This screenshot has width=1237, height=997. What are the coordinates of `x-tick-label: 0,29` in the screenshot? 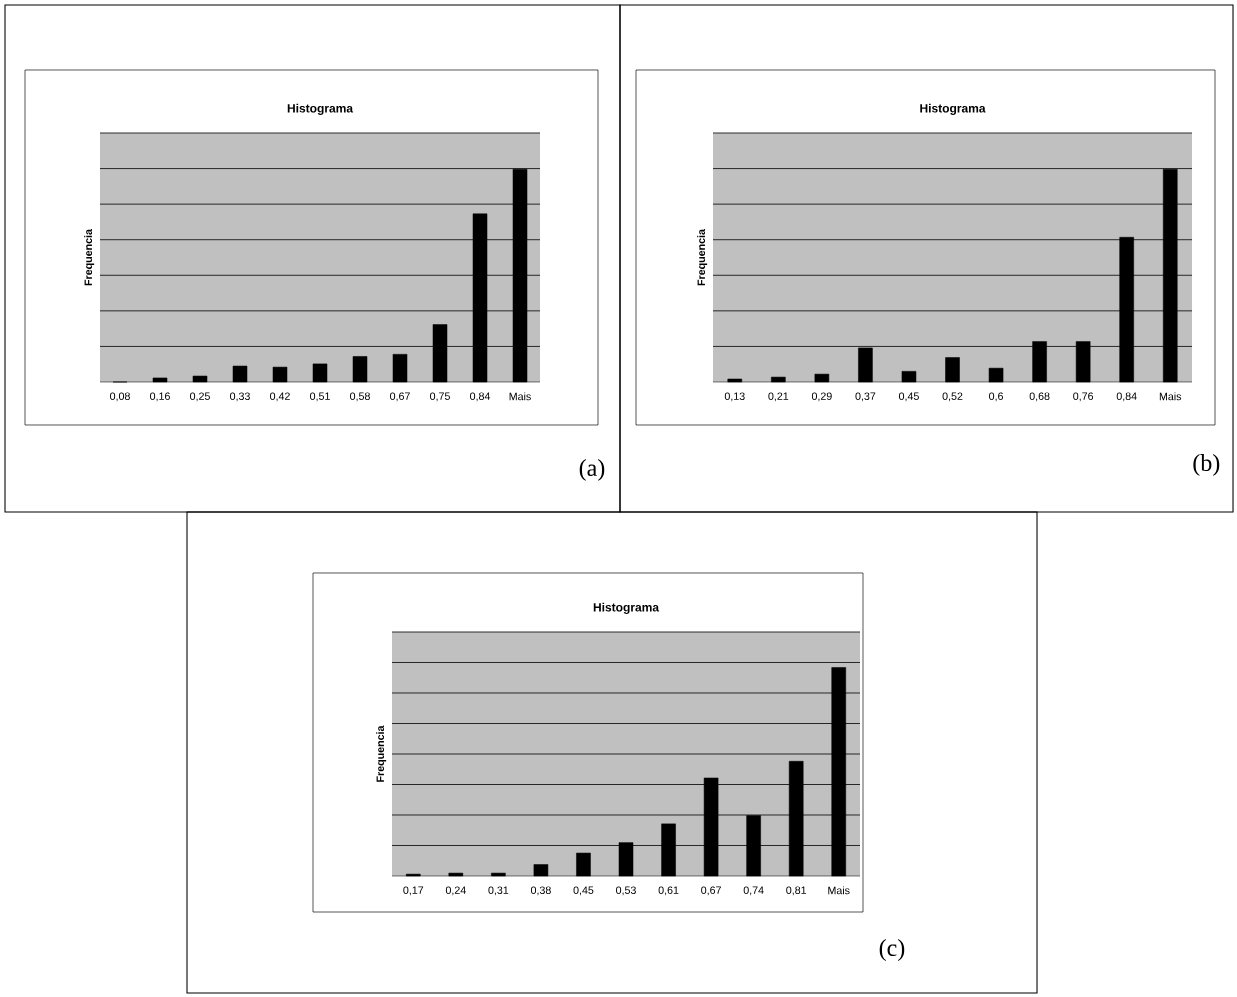 It's located at (821, 397).